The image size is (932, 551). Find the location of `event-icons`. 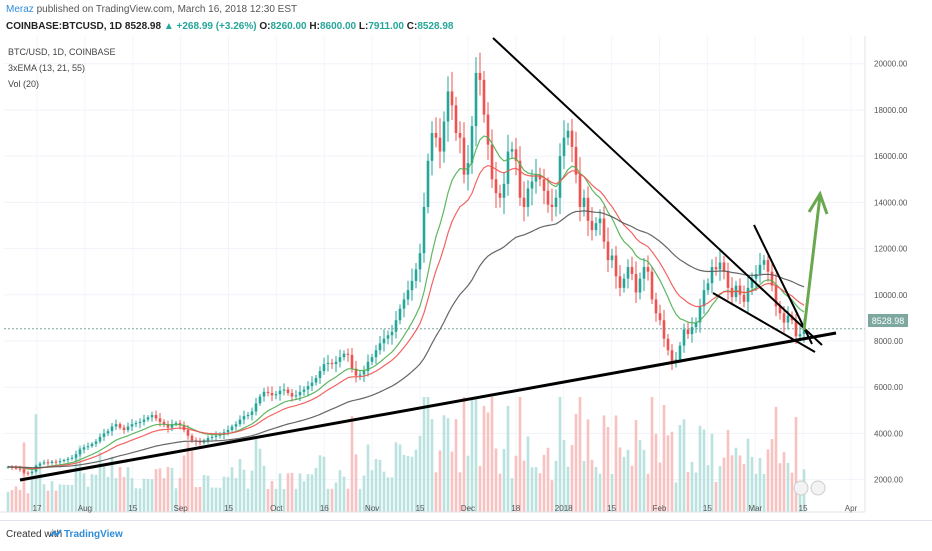

event-icons is located at coordinates (809, 488).